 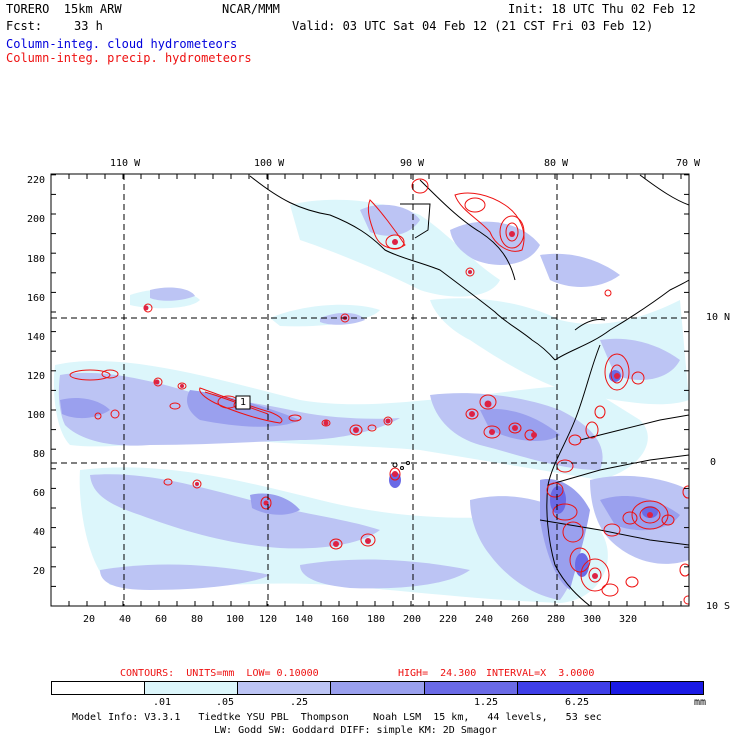 I want to click on x-tick-label: 320, so click(x=628, y=619).